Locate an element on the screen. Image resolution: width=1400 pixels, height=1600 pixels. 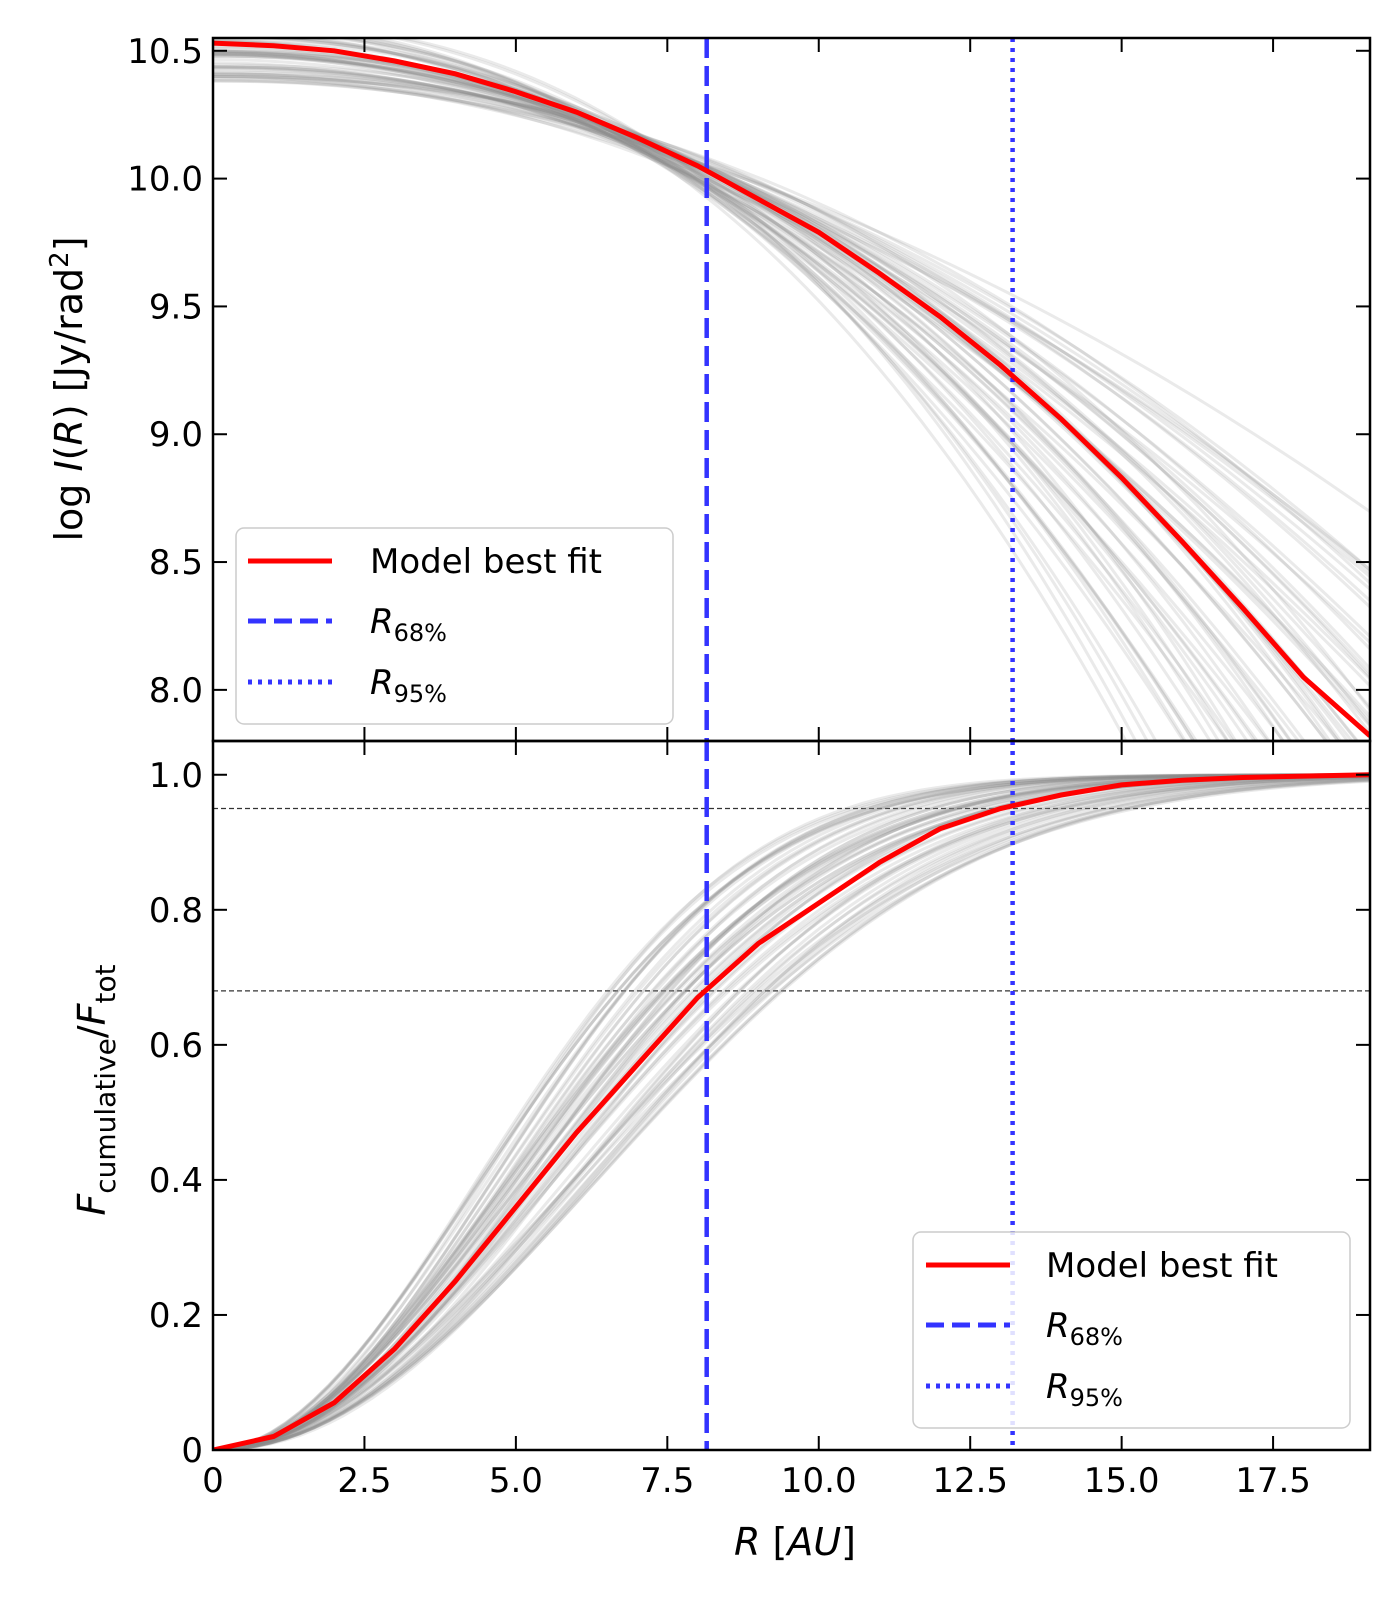
bottom-y-axis-label: Fcumulative/Ftot is located at coordinates (96, 1089).